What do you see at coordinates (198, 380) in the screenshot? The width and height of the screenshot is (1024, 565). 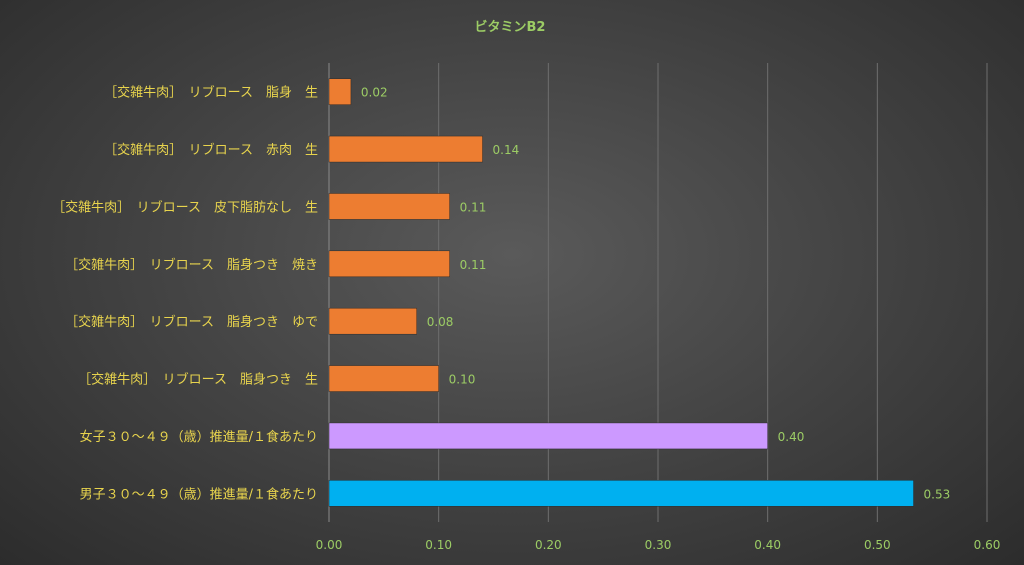 I see `category-label: ［交雑牛肉］ リブロース 脂身つき 生` at bounding box center [198, 380].